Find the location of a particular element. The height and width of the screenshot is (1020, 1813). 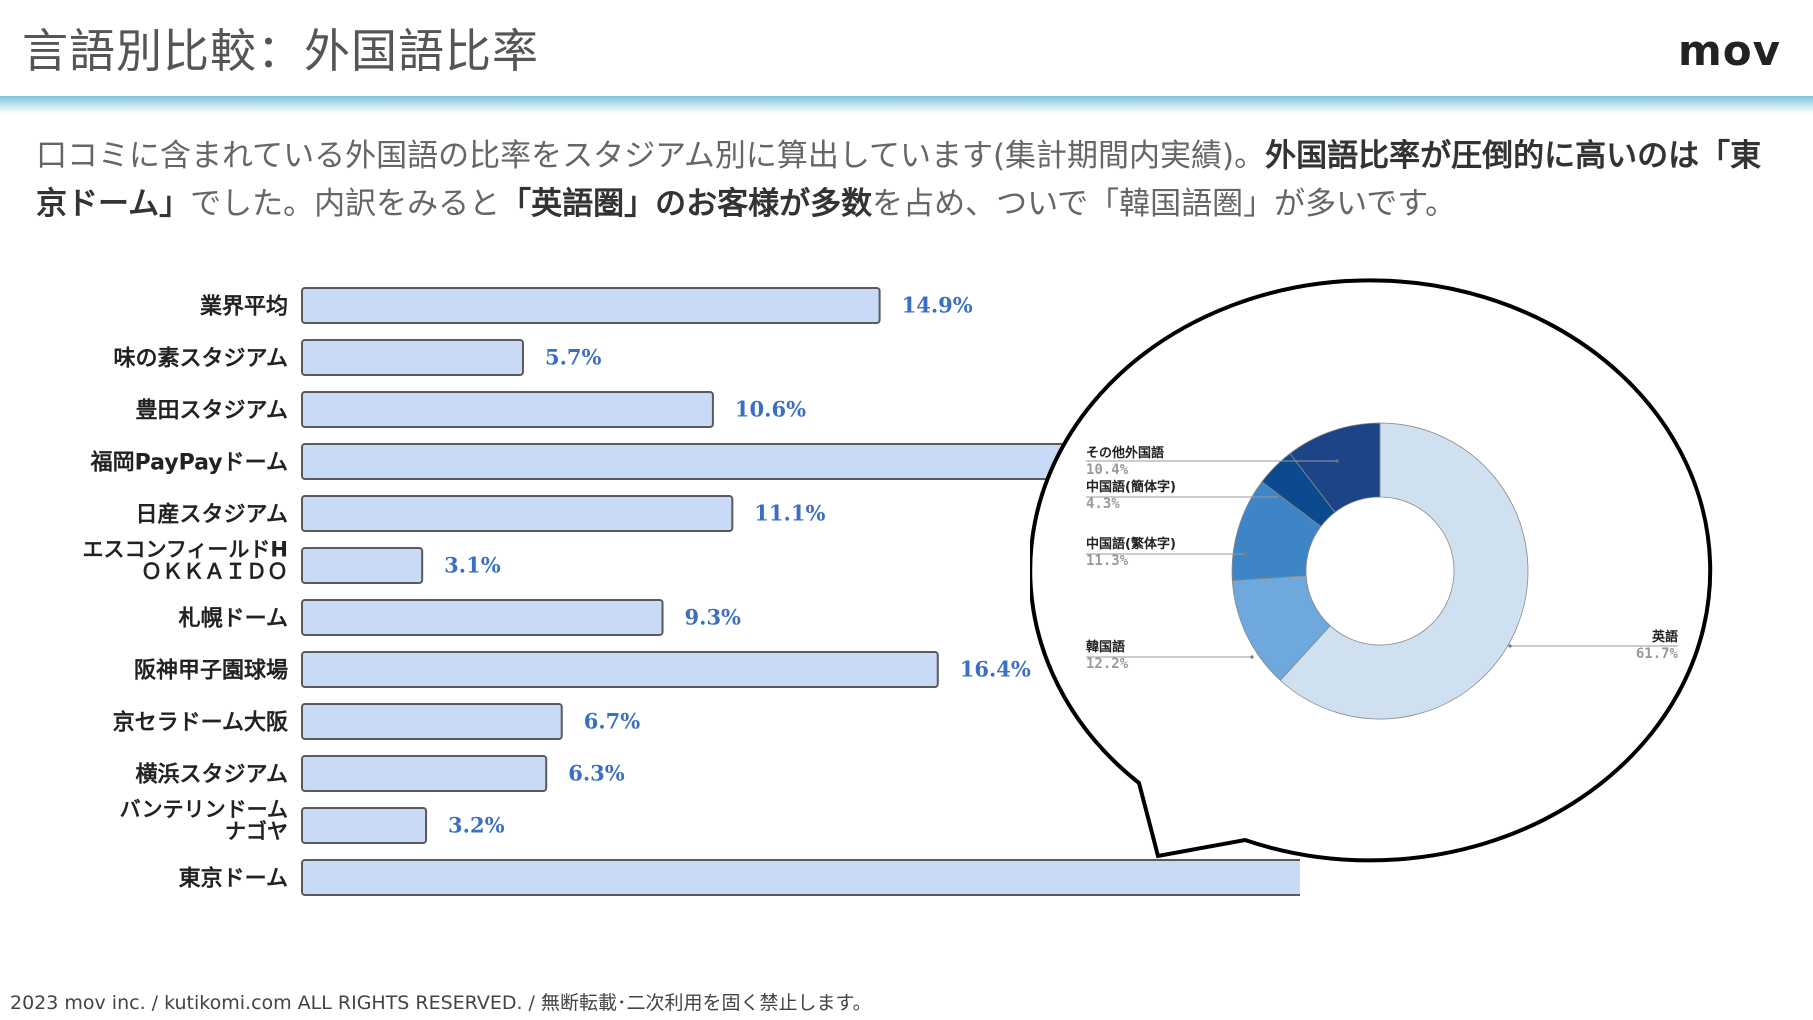

bar-value-label-6: 9.3% is located at coordinates (713, 617).